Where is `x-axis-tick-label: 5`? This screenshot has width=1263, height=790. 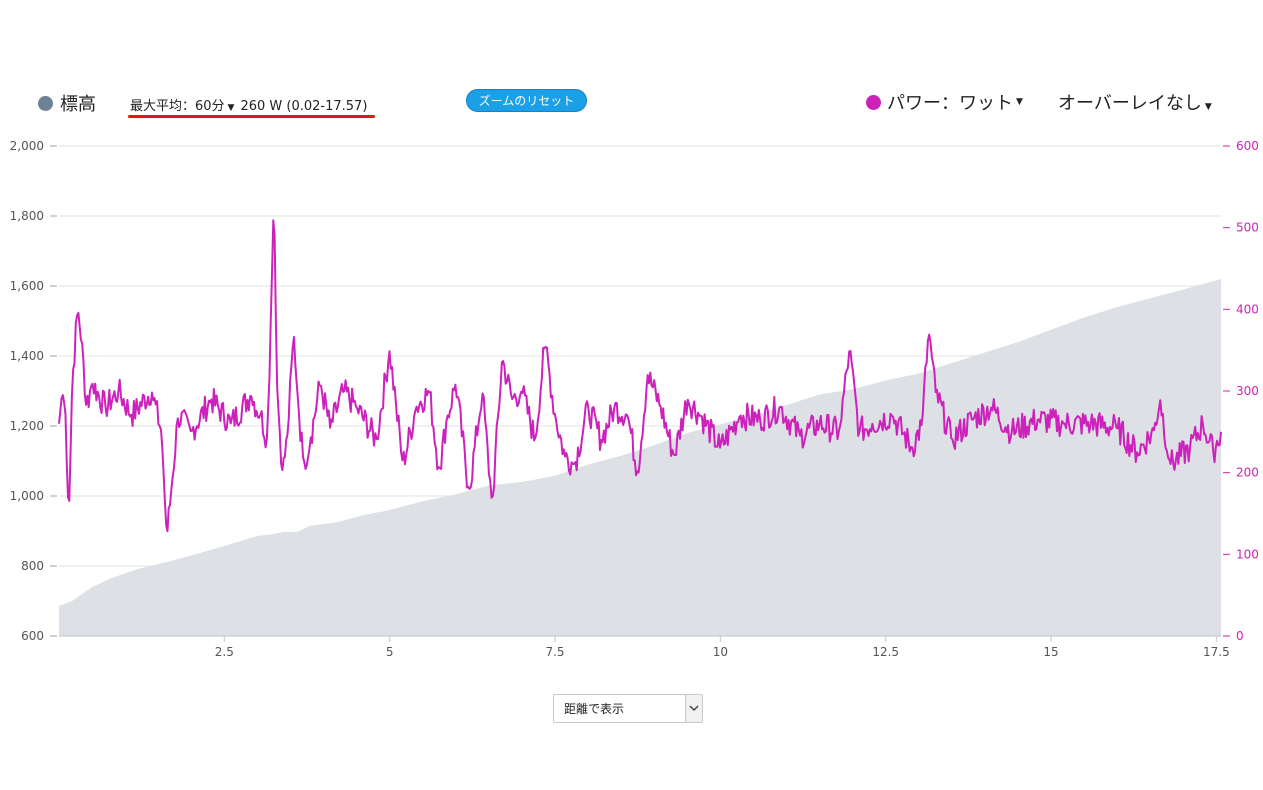 x-axis-tick-label: 5 is located at coordinates (390, 652).